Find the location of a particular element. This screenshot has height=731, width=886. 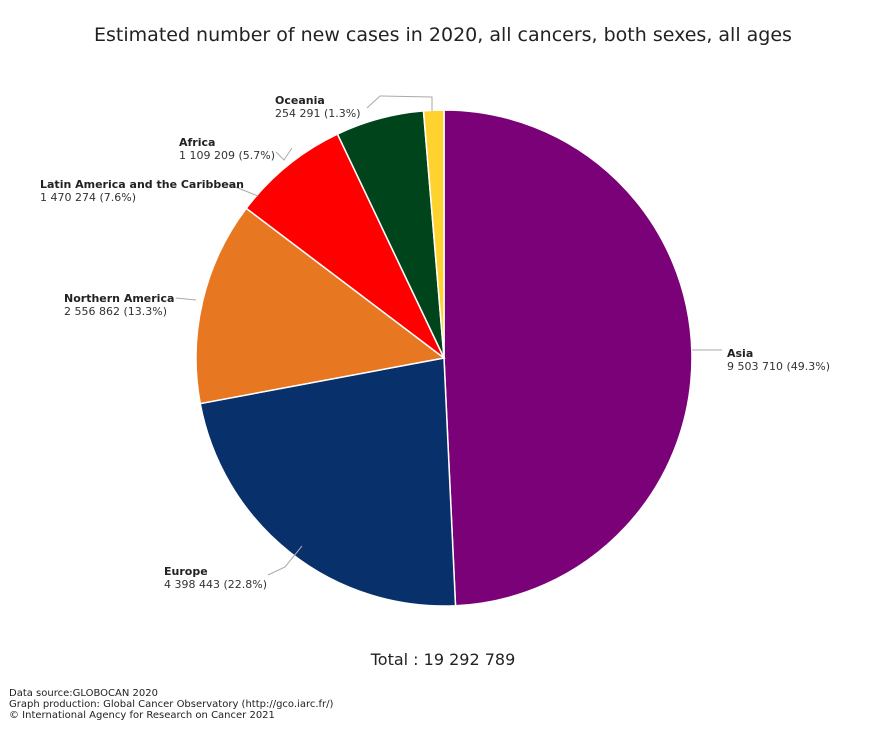

pie-slice-northern-america is located at coordinates (320, 306).